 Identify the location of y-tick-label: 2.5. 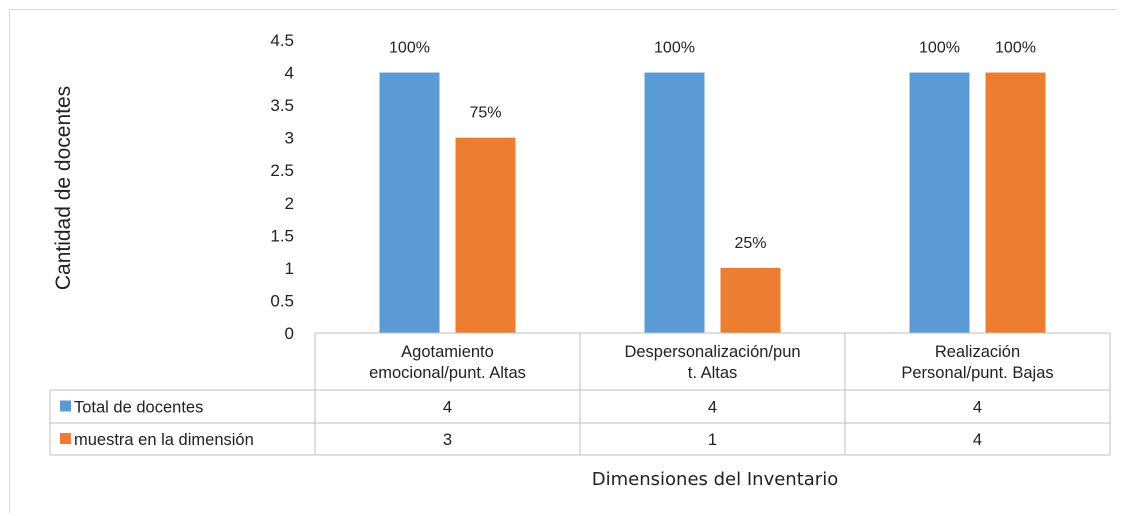
(282, 170).